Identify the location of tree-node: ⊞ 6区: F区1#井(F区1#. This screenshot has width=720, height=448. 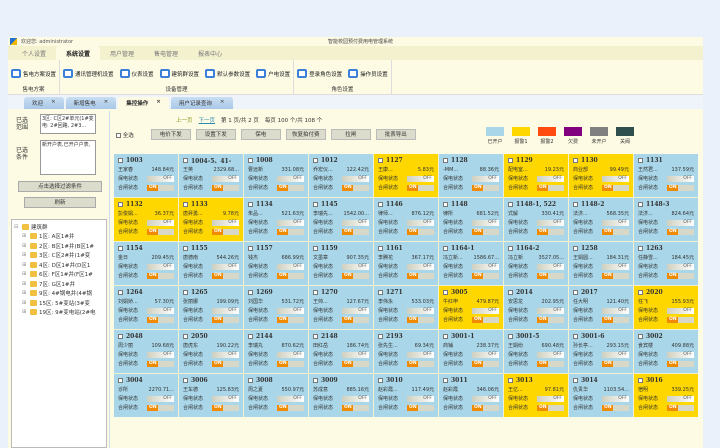
(59, 275).